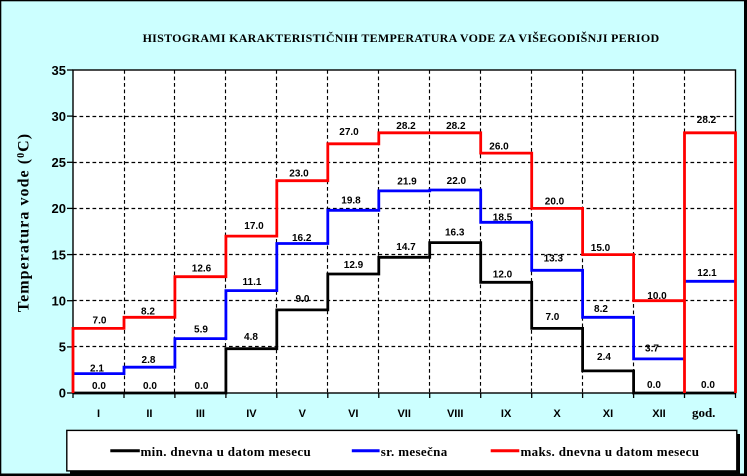 This screenshot has width=747, height=476. What do you see at coordinates (202, 269) in the screenshot?
I see `svg-text: 12.6` at bounding box center [202, 269].